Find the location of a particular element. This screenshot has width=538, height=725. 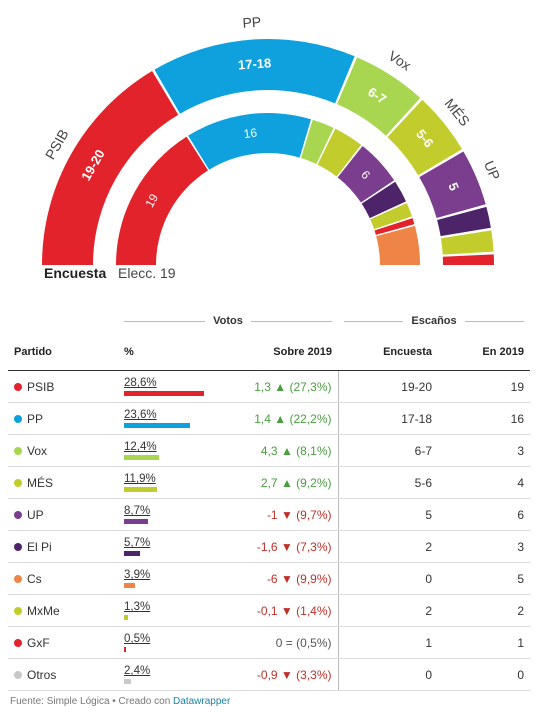

pct-cell: 5,7% is located at coordinates (165, 546).